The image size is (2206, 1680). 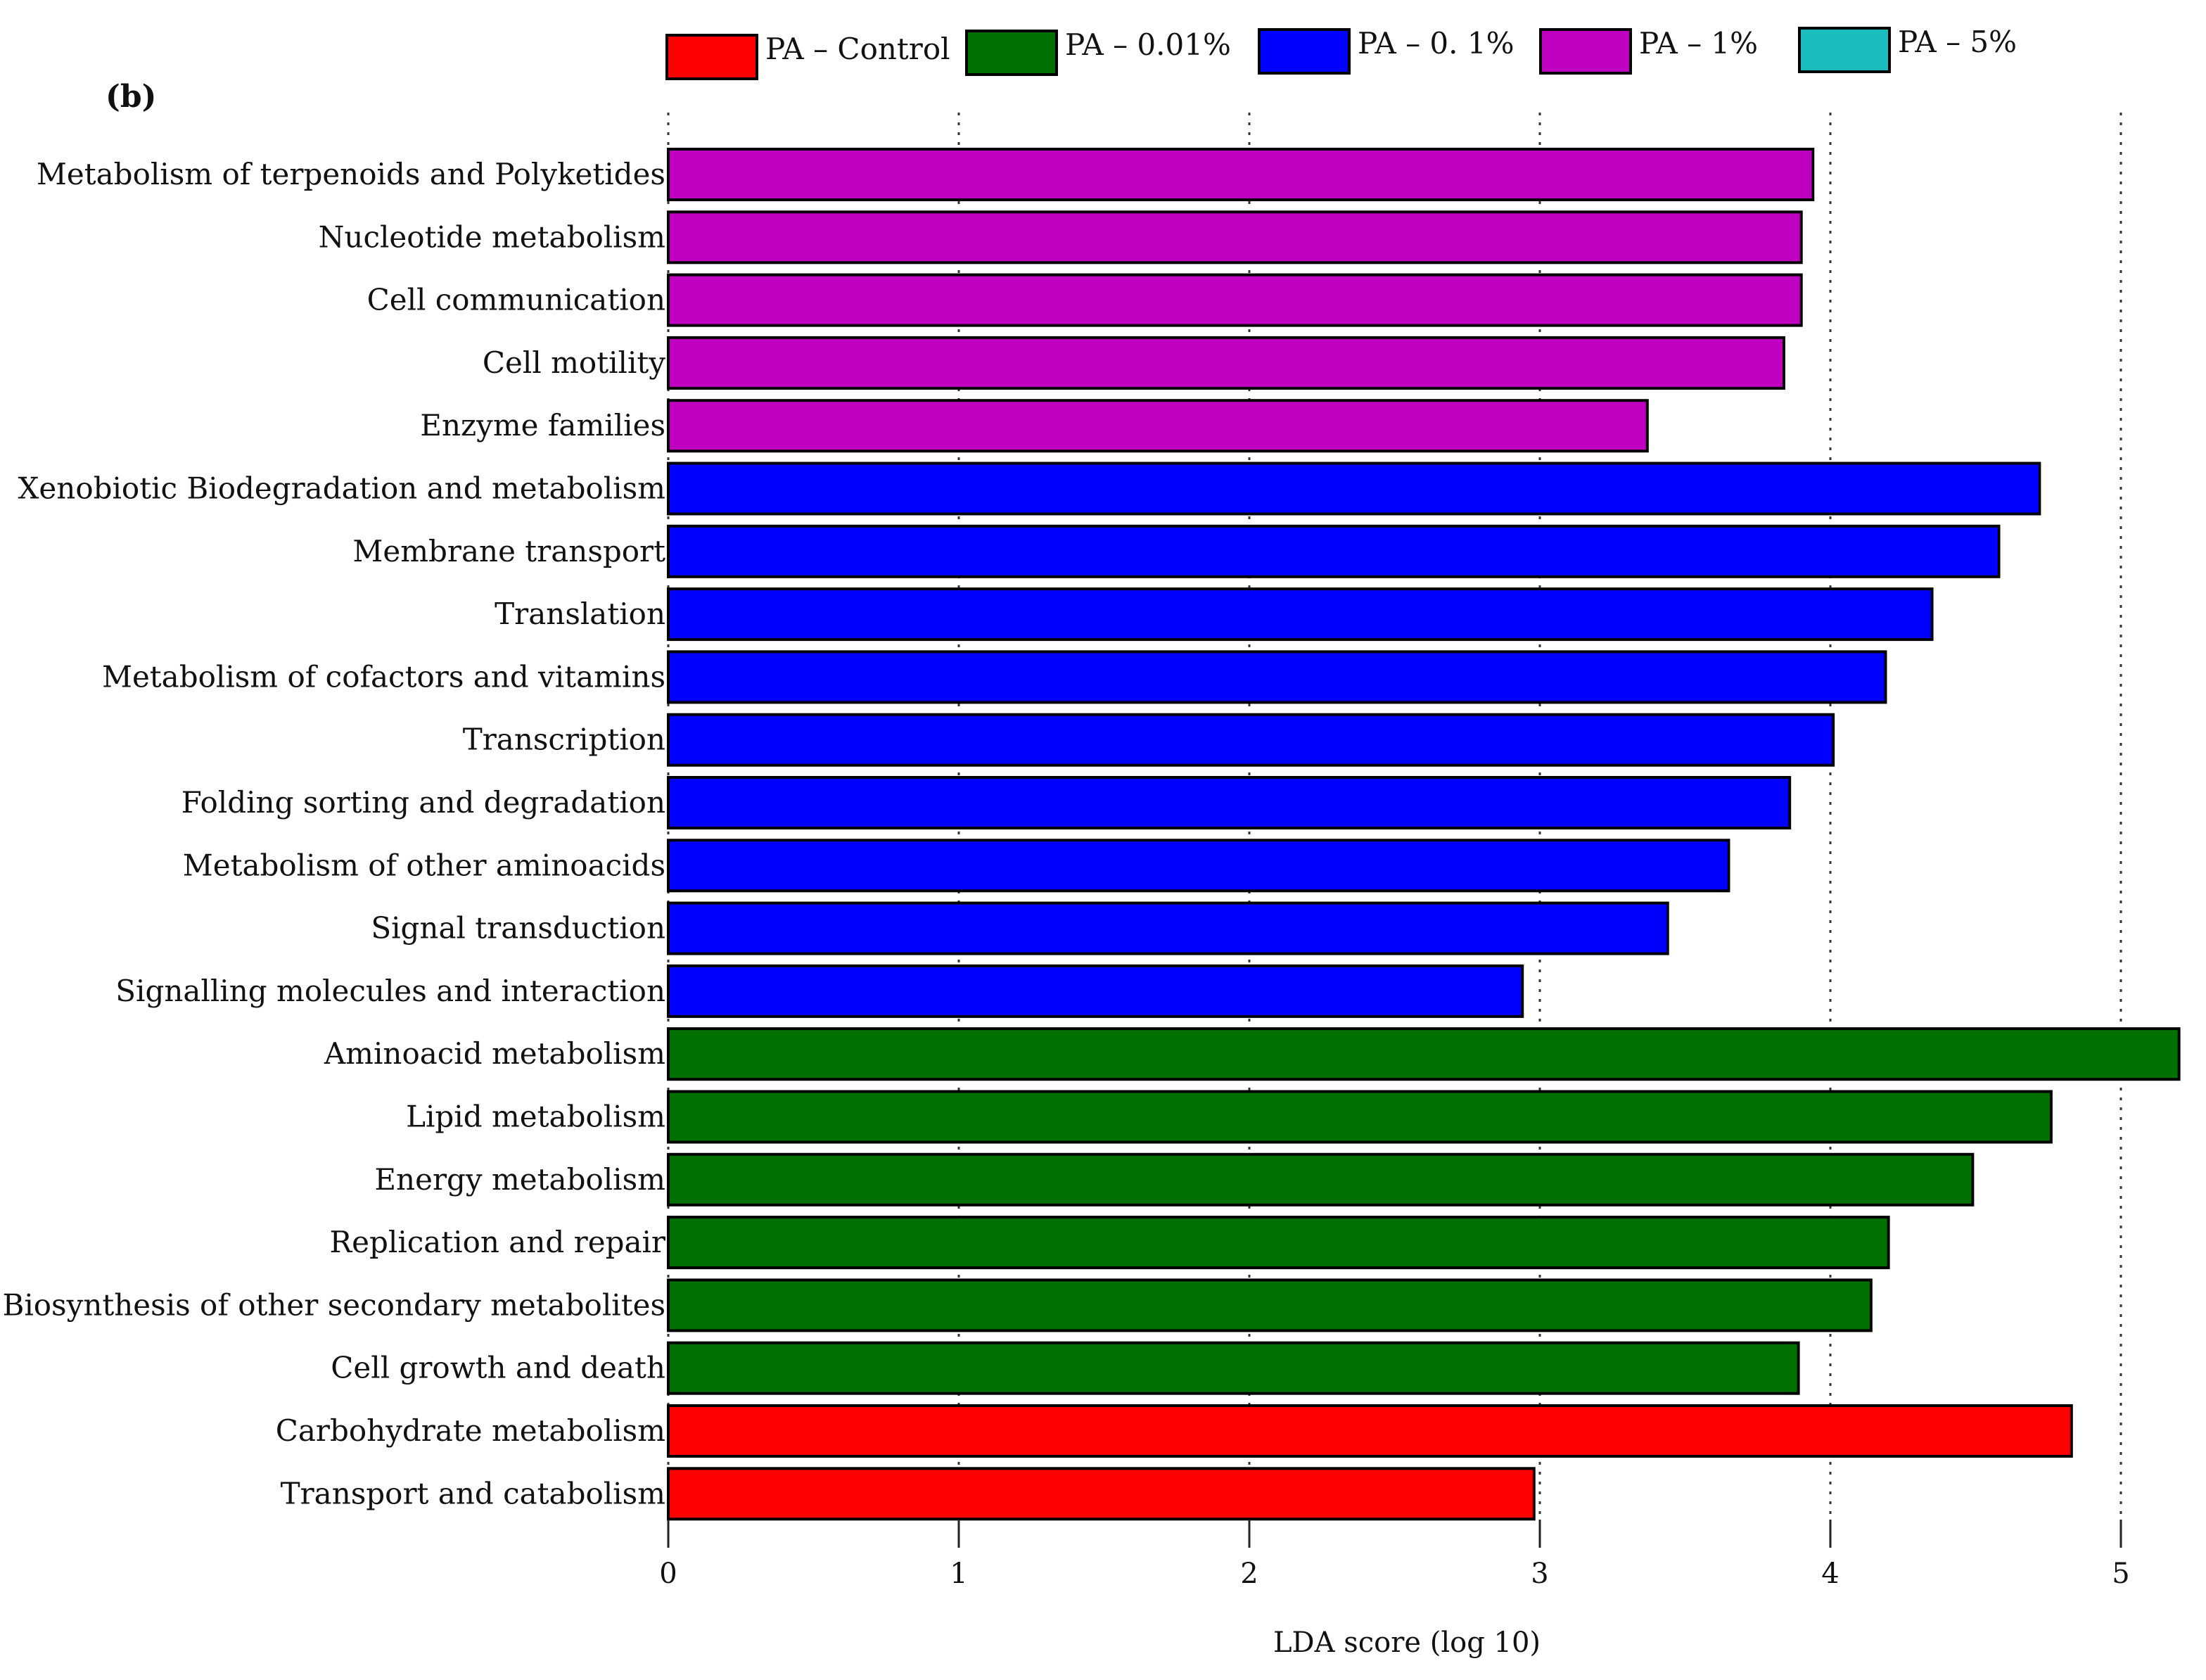 What do you see at coordinates (564, 740) in the screenshot?
I see `category-label: Transcription` at bounding box center [564, 740].